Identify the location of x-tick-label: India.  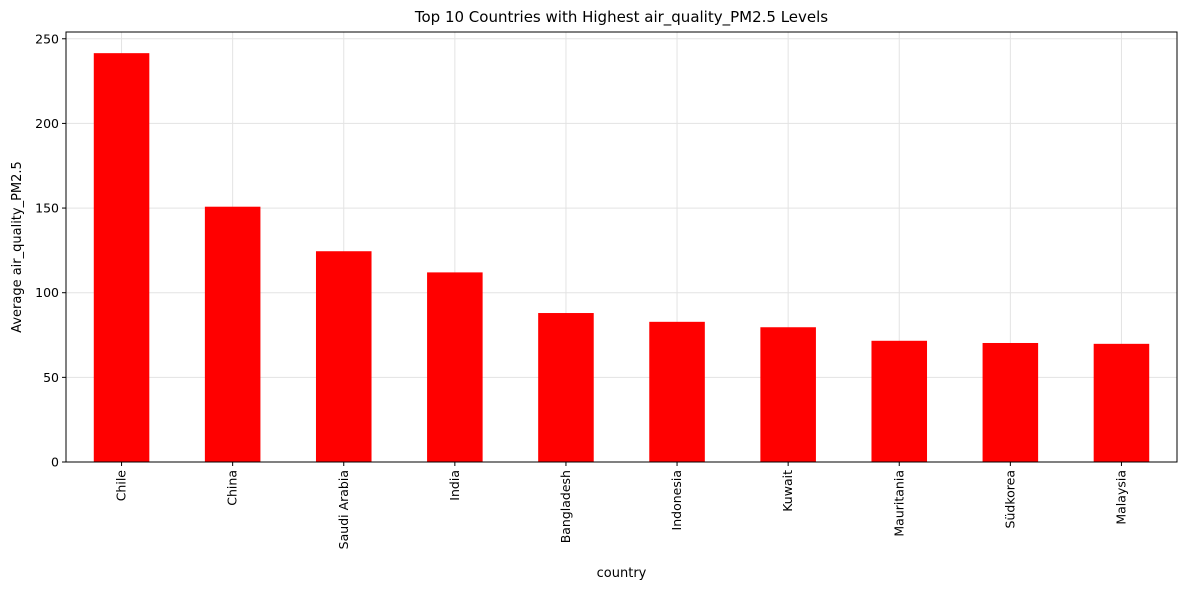
(454, 485).